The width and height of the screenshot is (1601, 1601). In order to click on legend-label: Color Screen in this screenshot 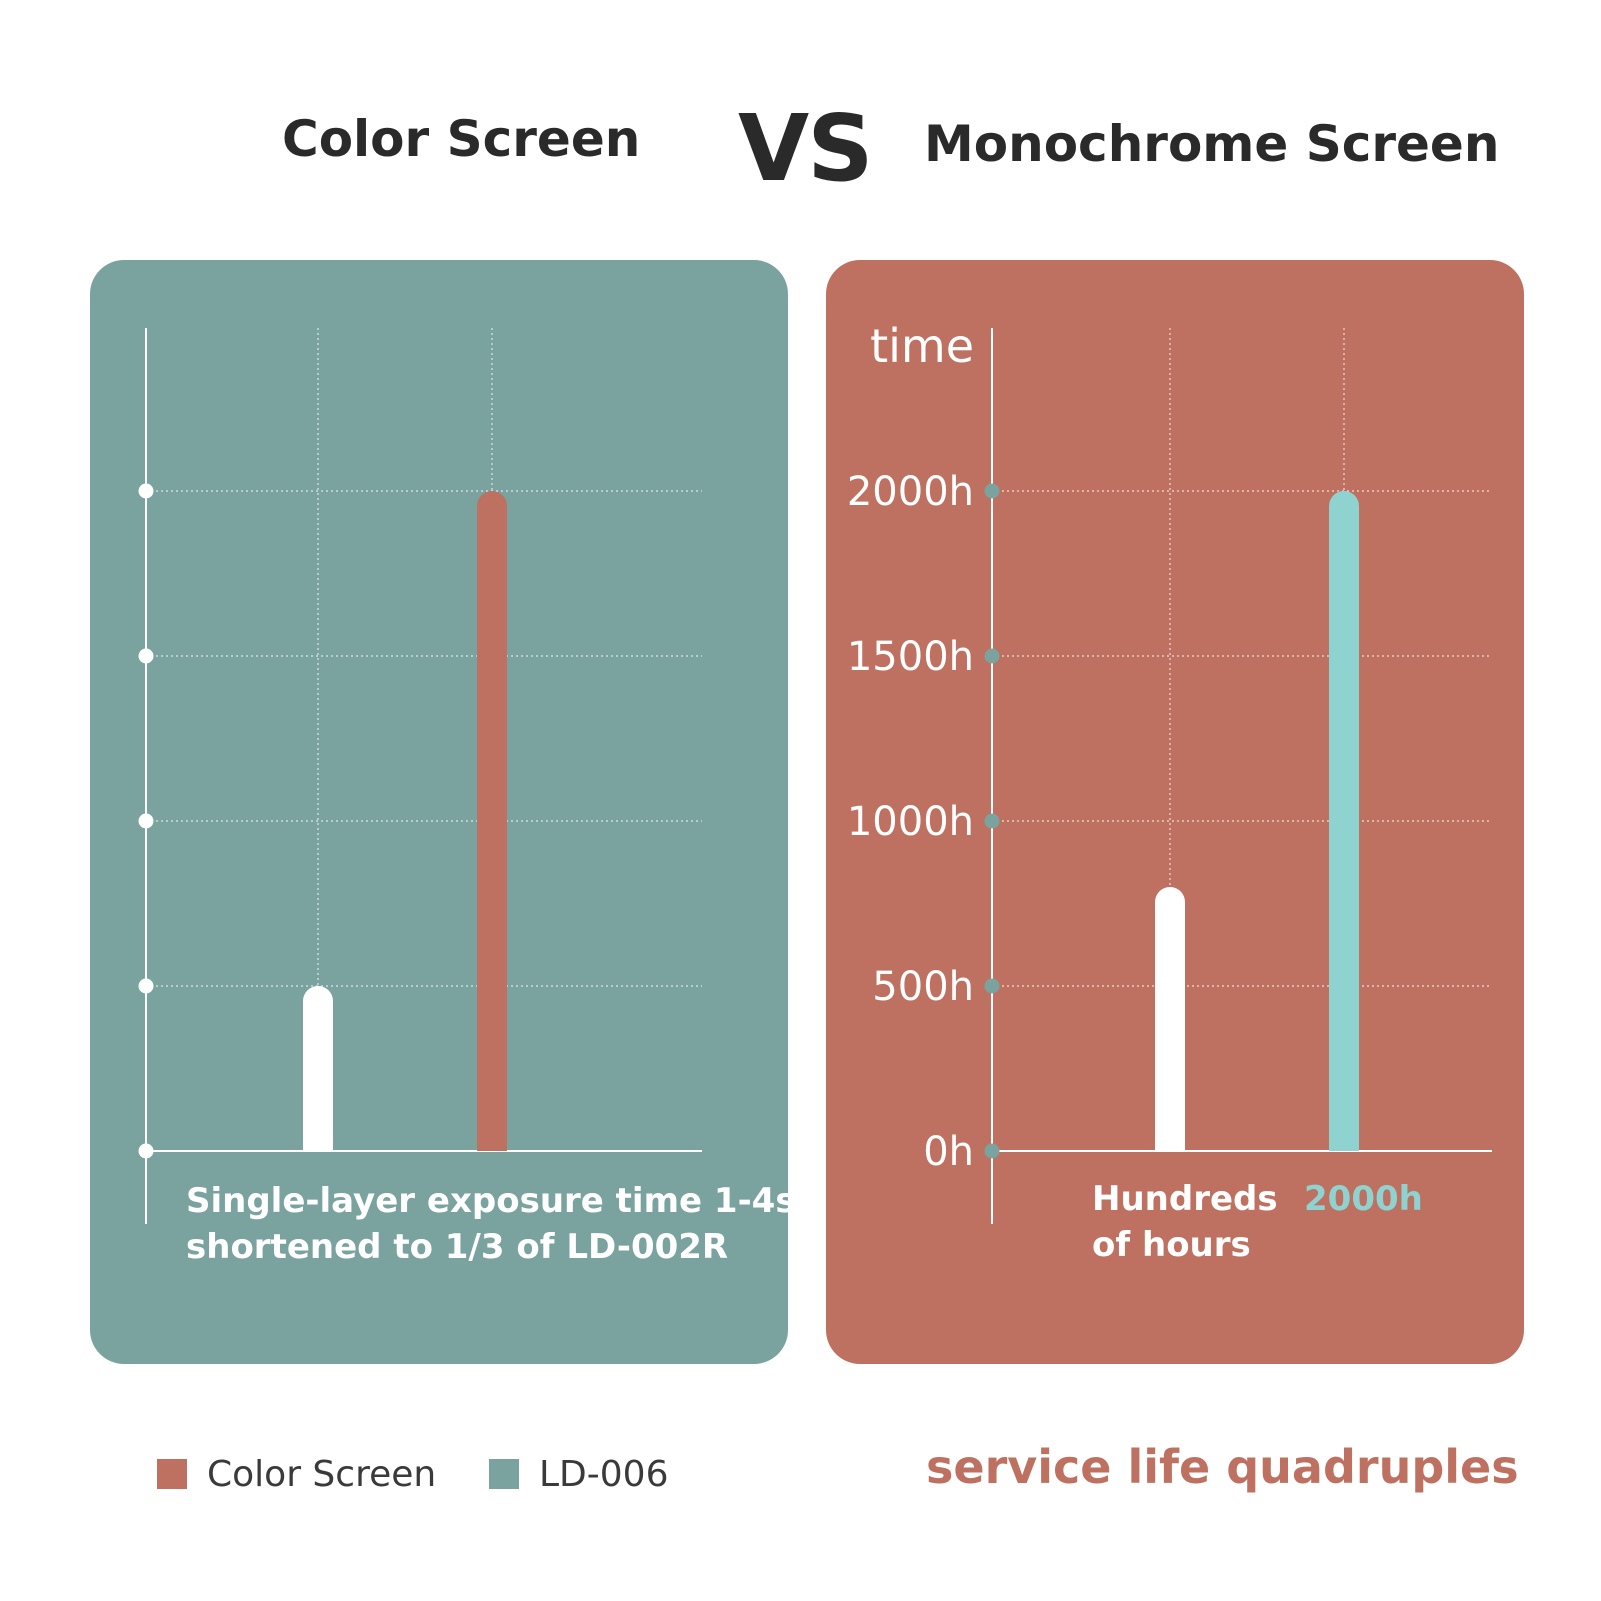, I will do `click(322, 1474)`.